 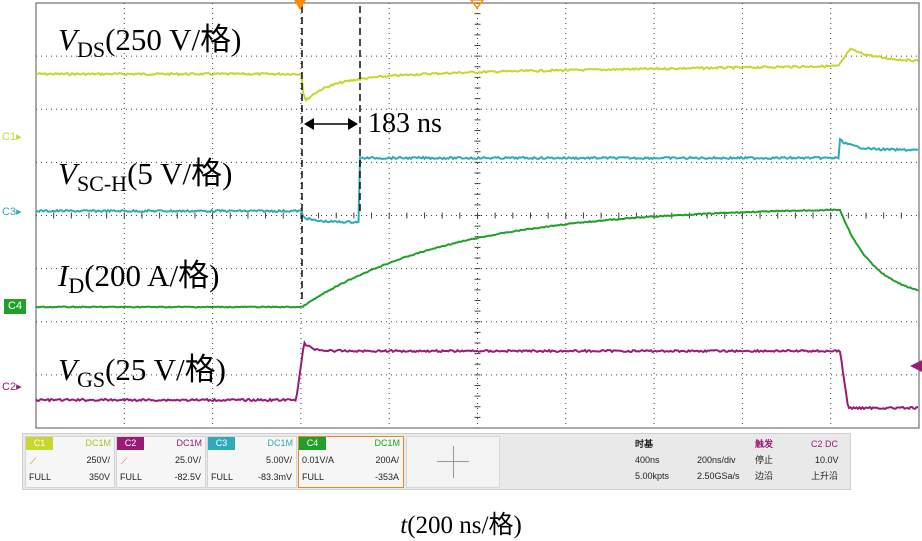 I want to click on ch2-scale: 25.0V/, so click(x=187, y=460).